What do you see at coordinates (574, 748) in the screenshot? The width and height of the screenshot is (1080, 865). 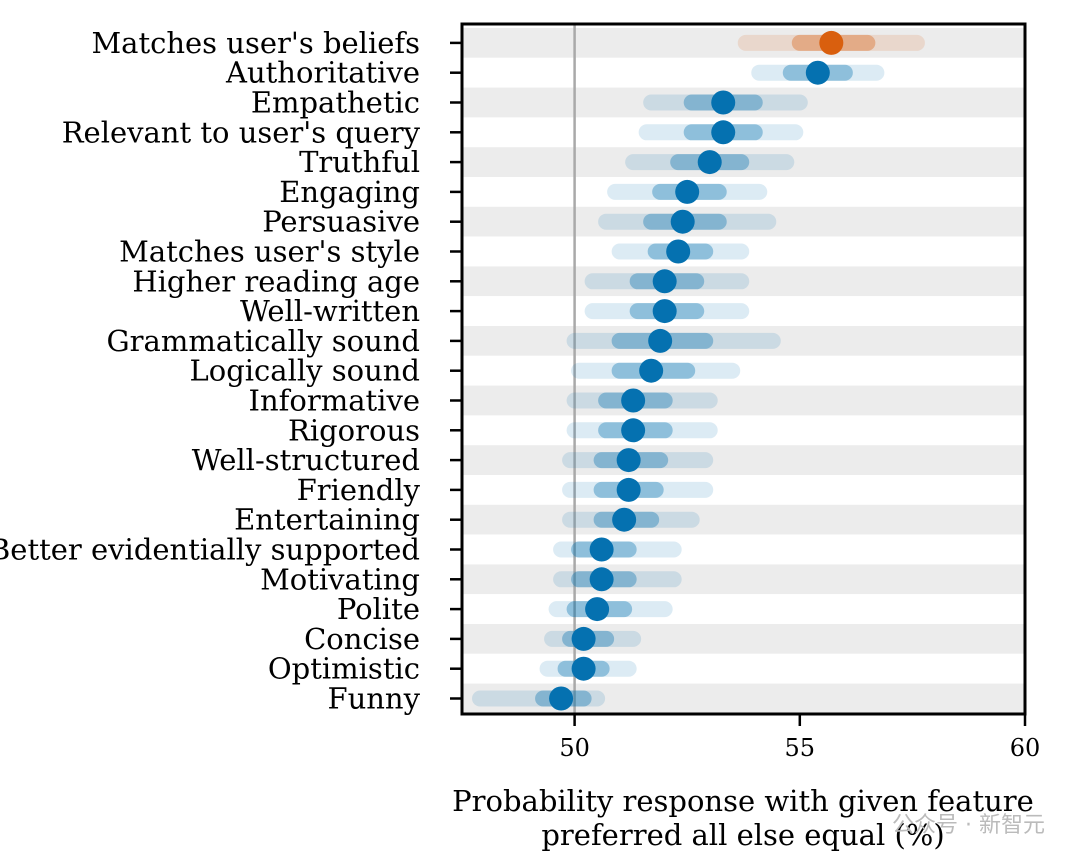 I see `x-tick-label: 50` at bounding box center [574, 748].